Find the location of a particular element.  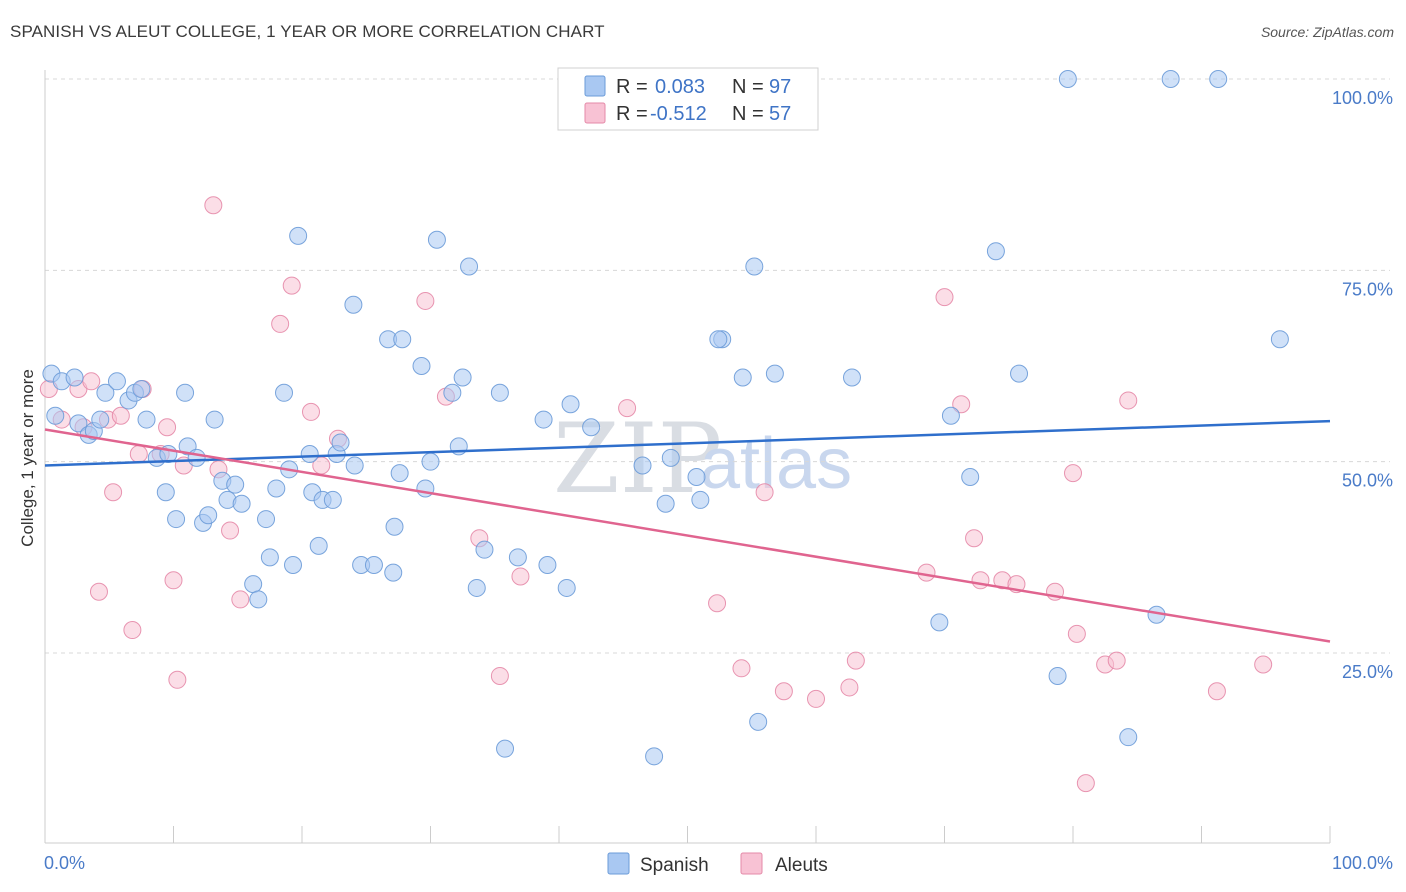

legend-aleuts-r-label: R = is located at coordinates (632, 114).